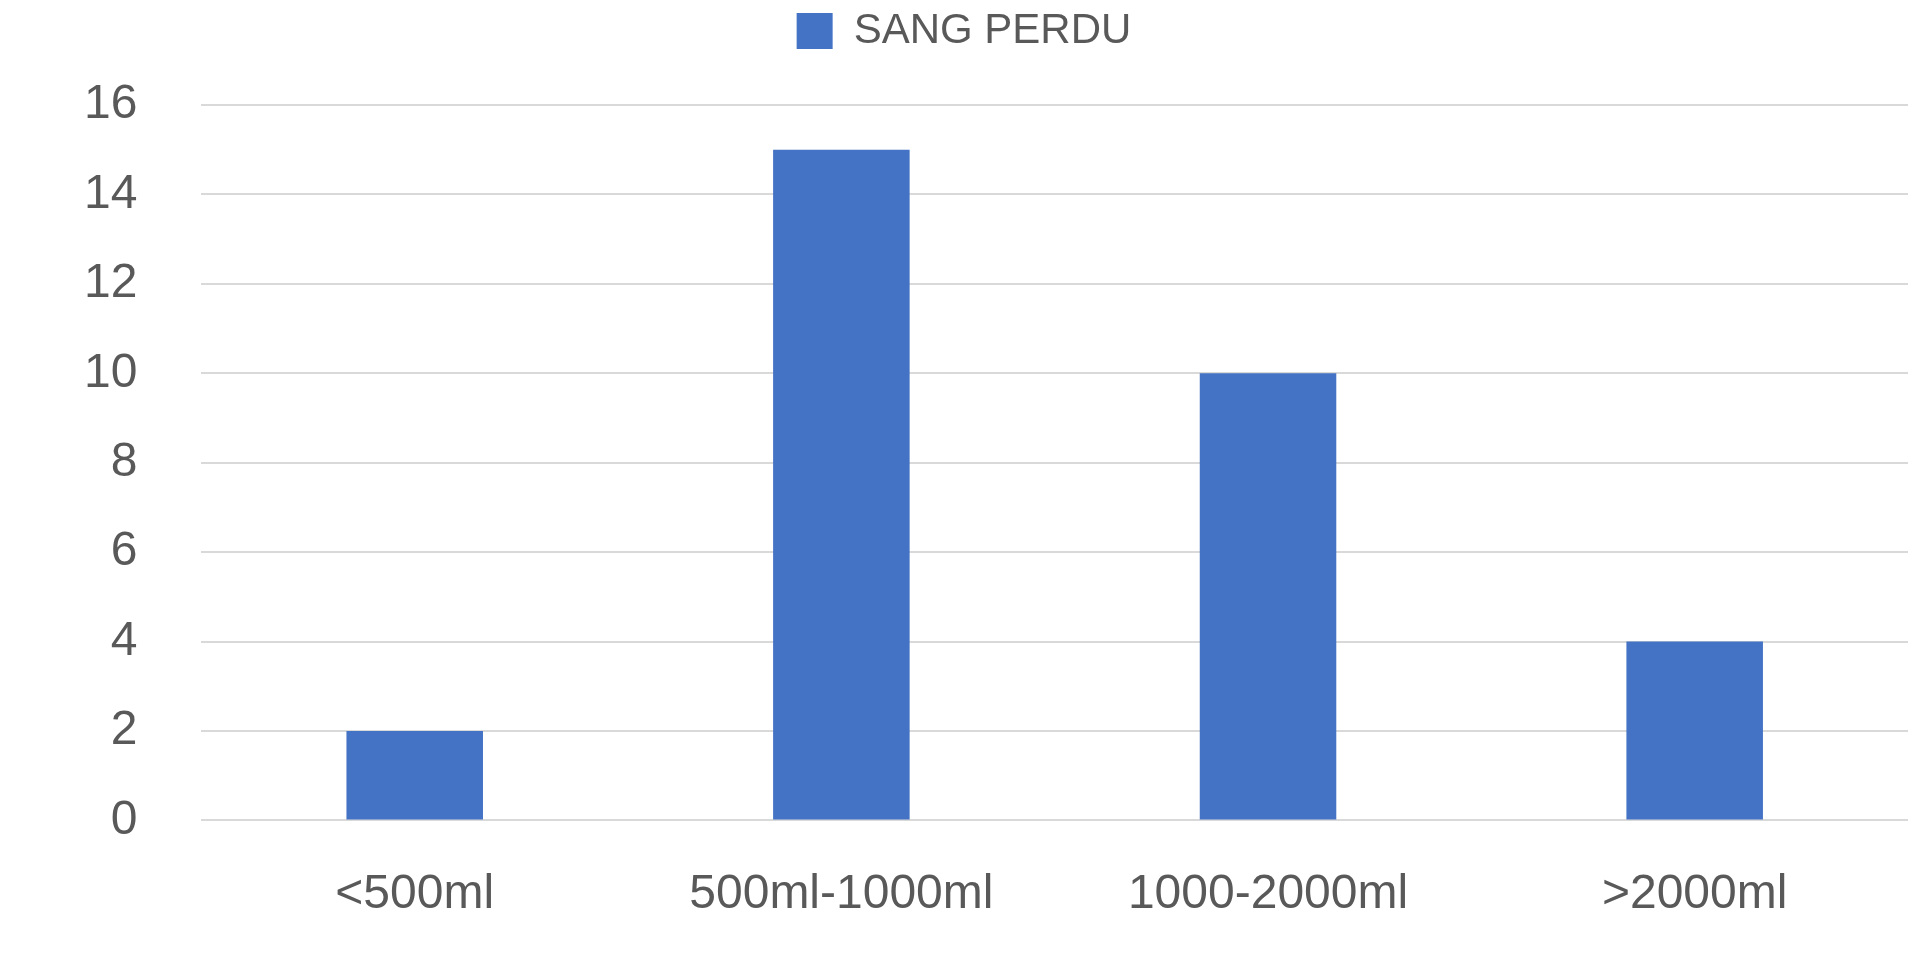 The height and width of the screenshot is (970, 1908). Describe the element at coordinates (111, 102) in the screenshot. I see `y-tick-label: 16` at that location.